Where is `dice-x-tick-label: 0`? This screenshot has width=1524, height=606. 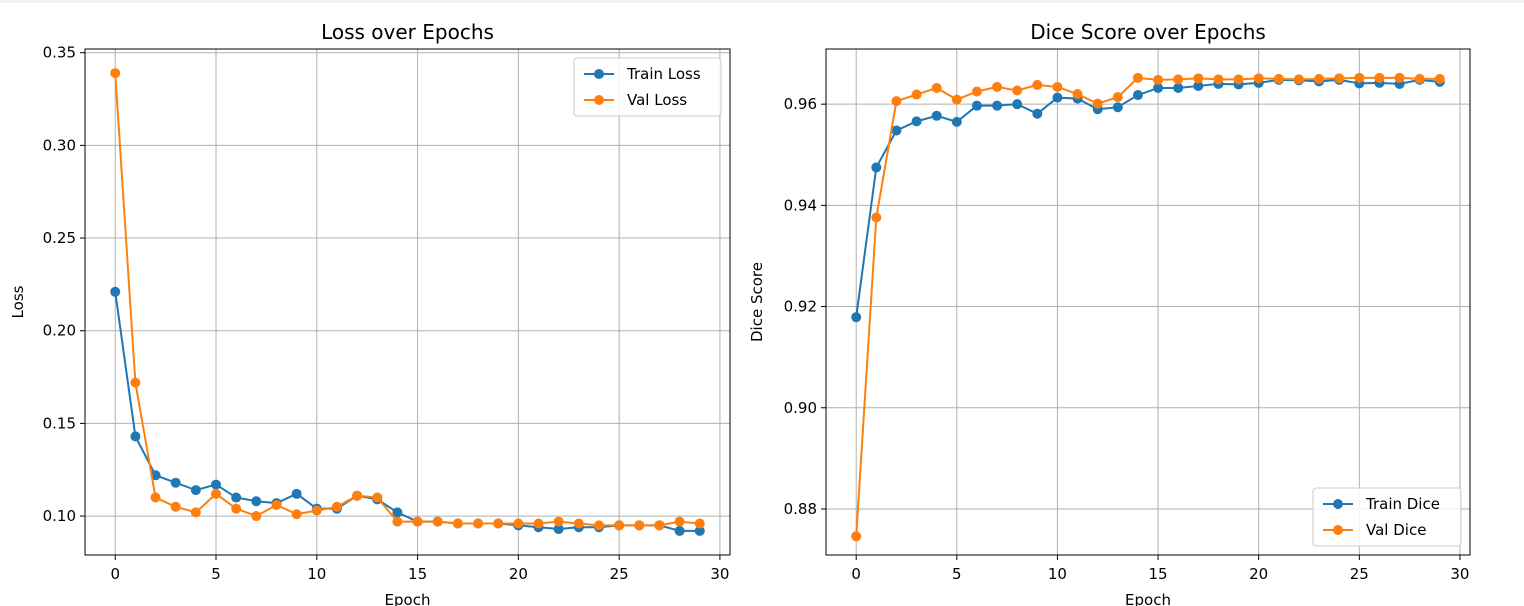
dice-x-tick-label: 0 is located at coordinates (856, 574).